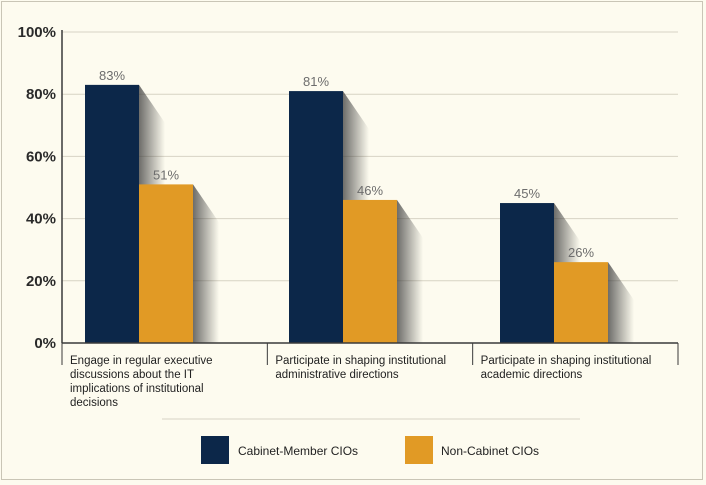 The width and height of the screenshot is (706, 485). Describe the element at coordinates (581, 252) in the screenshot. I see `data-label: 26%` at that location.